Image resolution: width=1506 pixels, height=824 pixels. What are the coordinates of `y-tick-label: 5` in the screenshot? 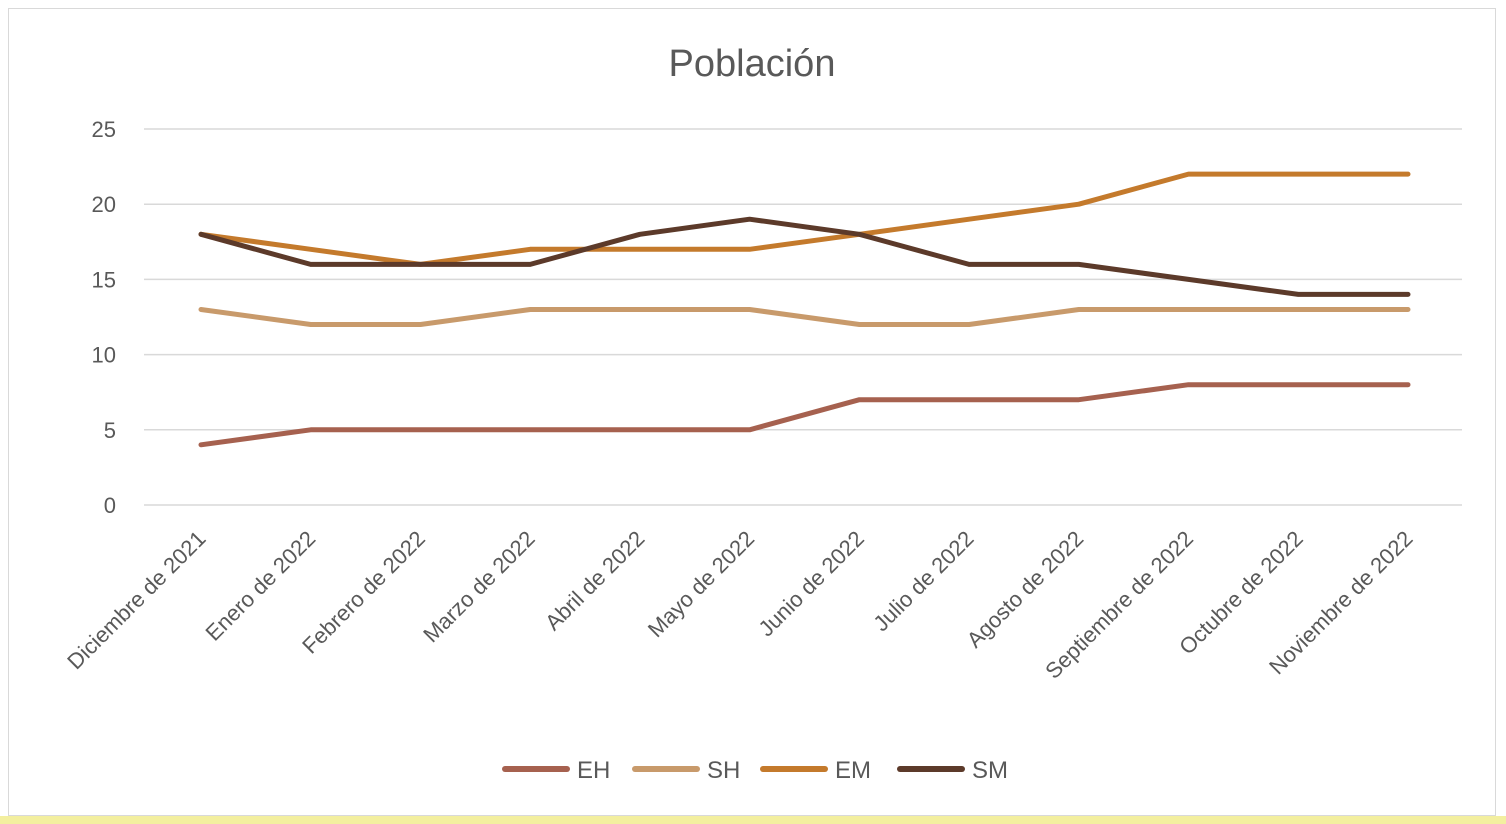 It's located at (110, 430).